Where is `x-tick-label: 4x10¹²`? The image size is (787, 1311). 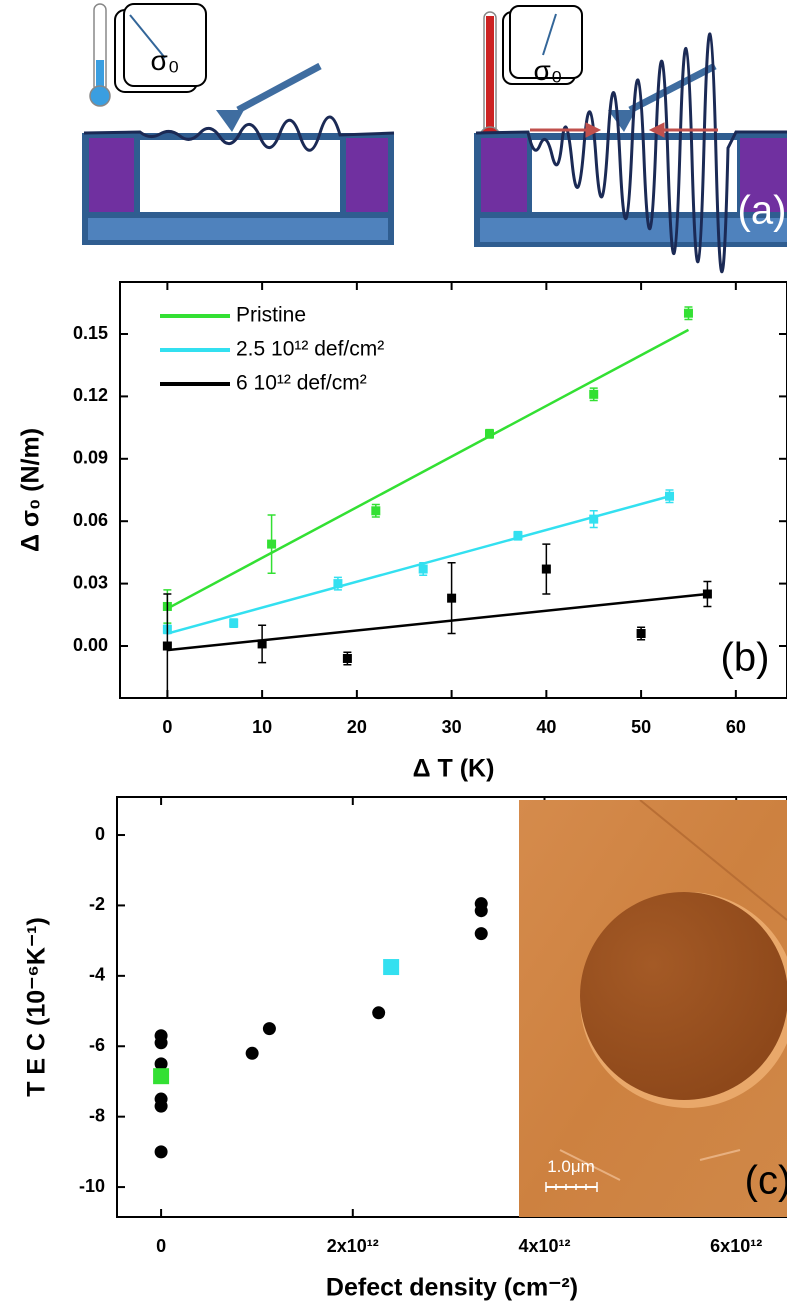 x-tick-label: 4x10¹² is located at coordinates (544, 1246).